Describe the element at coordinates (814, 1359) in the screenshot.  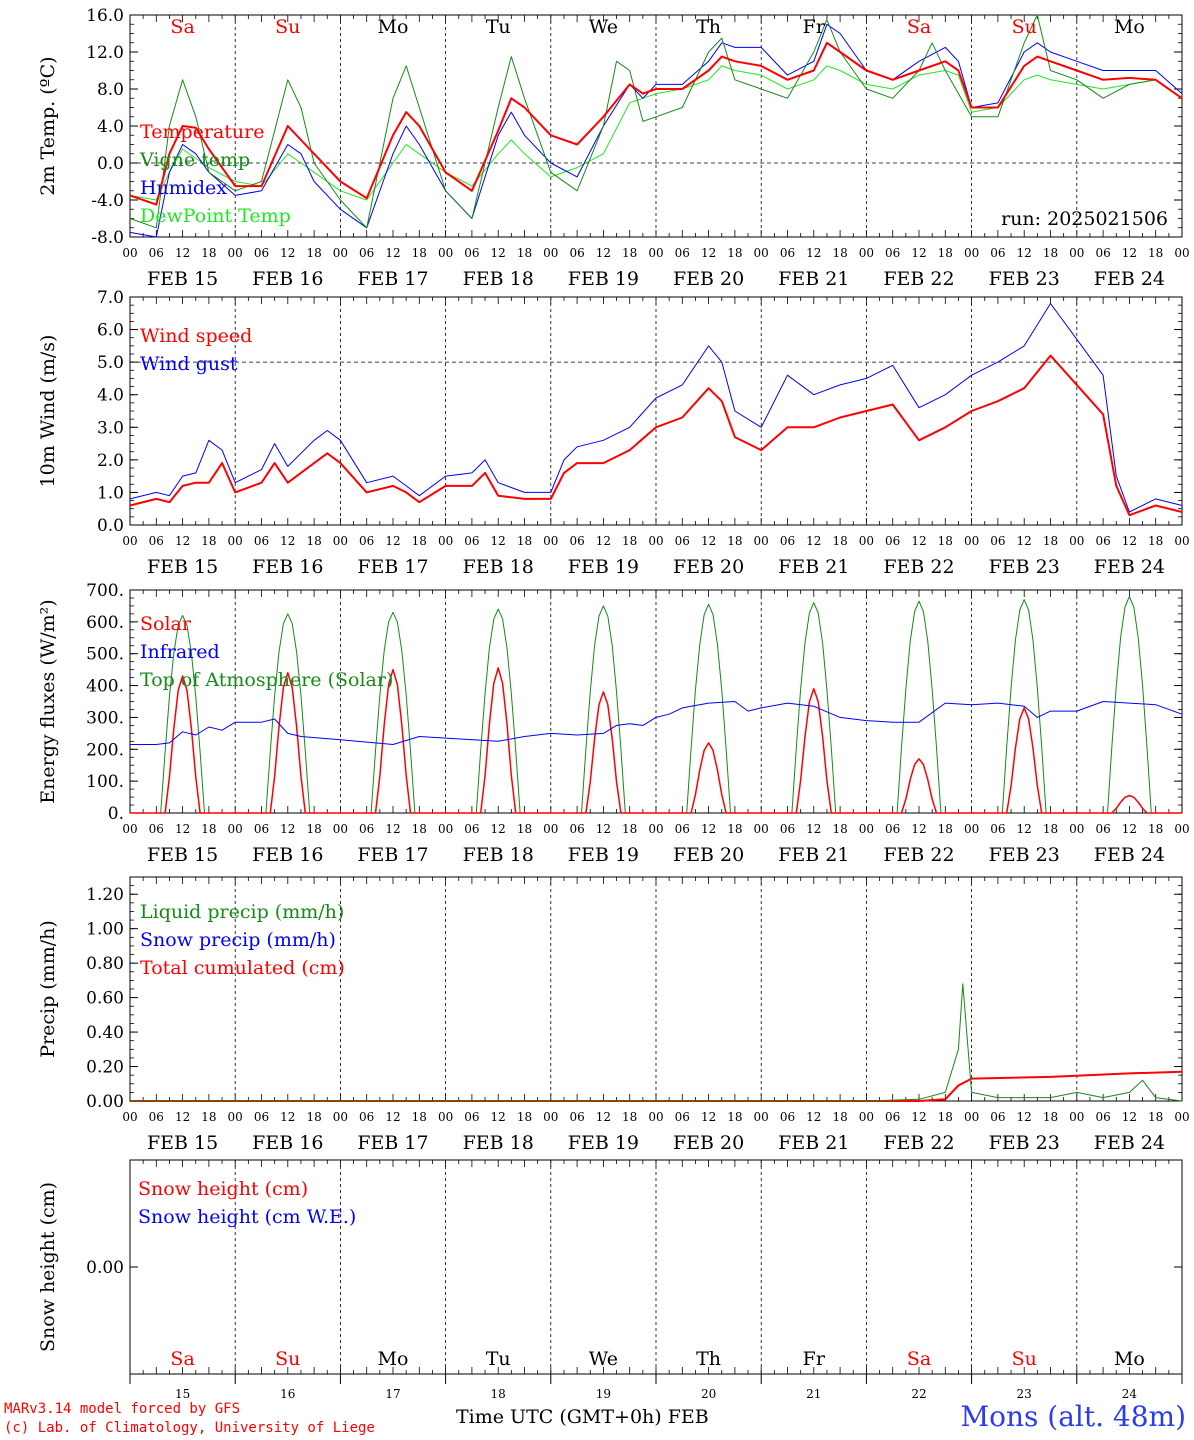
I see `weekday-label-bottom: Fr` at that location.